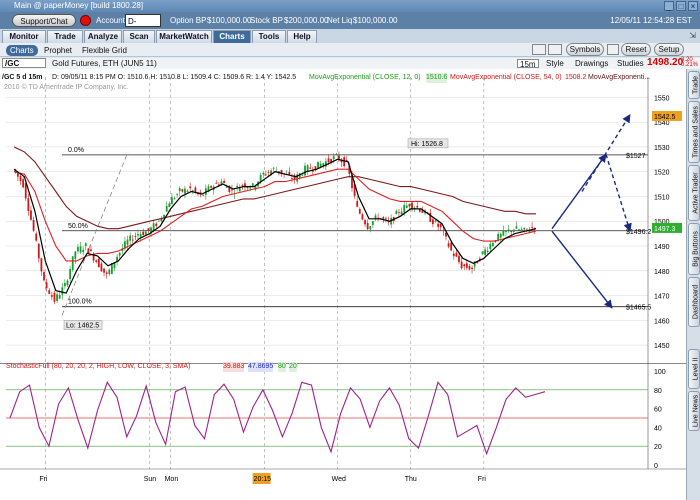 This screenshot has height=500, width=700. Describe the element at coordinates (694, 249) in the screenshot. I see `sidebar-tab-big-buttons: Big Buttons` at that location.